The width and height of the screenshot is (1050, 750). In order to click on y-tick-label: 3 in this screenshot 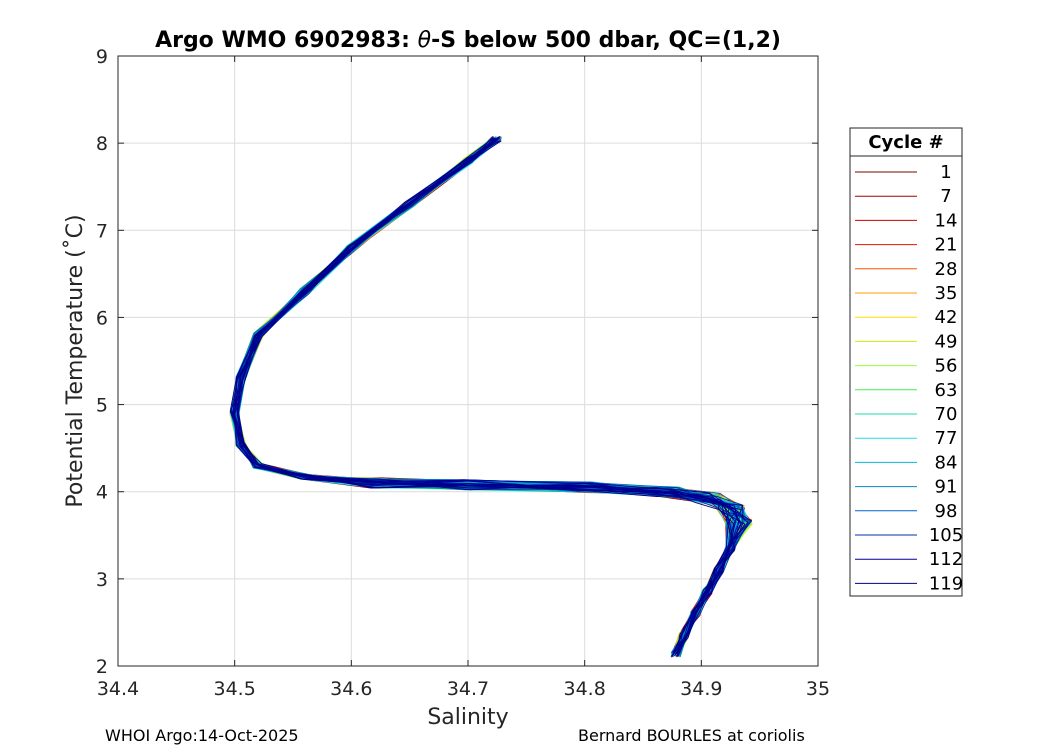, I will do `click(102, 580)`.